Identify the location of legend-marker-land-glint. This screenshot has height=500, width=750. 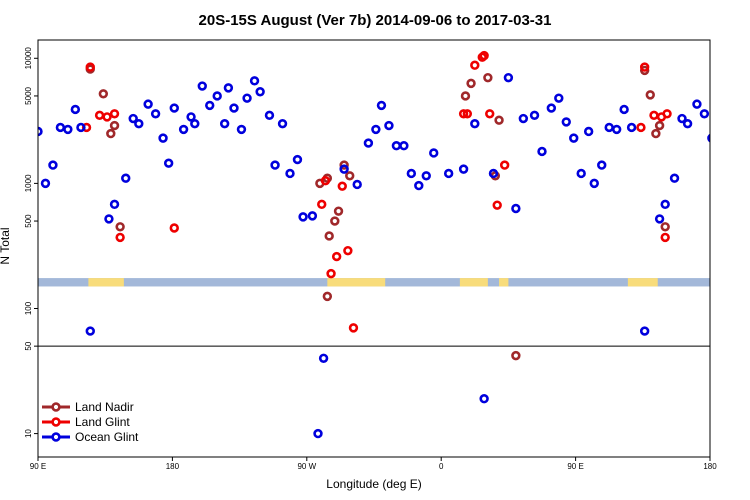
(56, 422).